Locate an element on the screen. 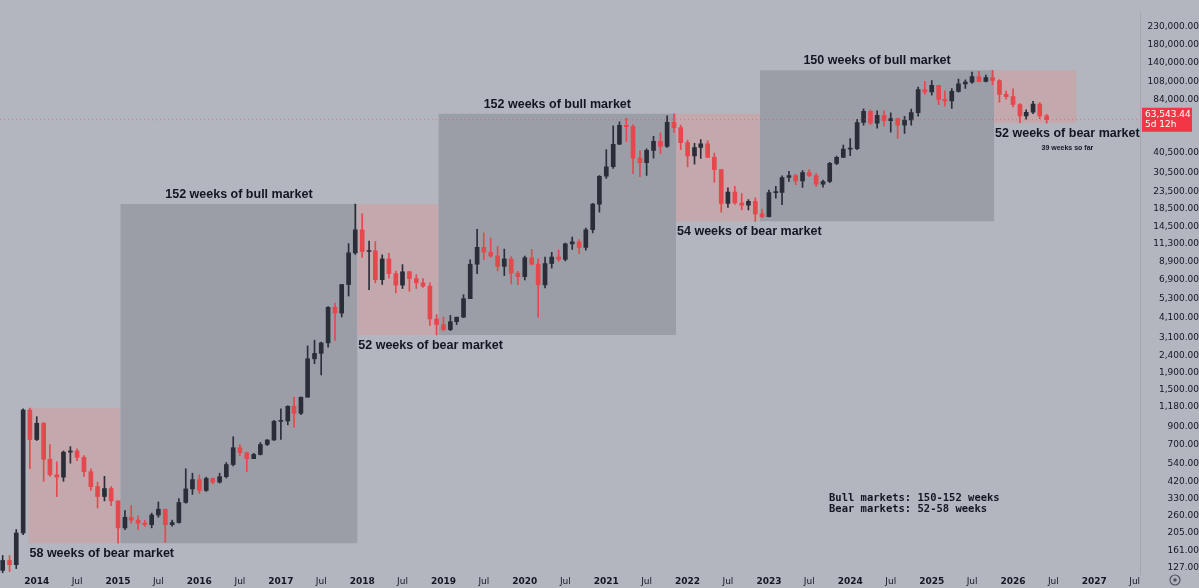 The image size is (1199, 588). y-tick-label: 11,300.00 is located at coordinates (1176, 243).